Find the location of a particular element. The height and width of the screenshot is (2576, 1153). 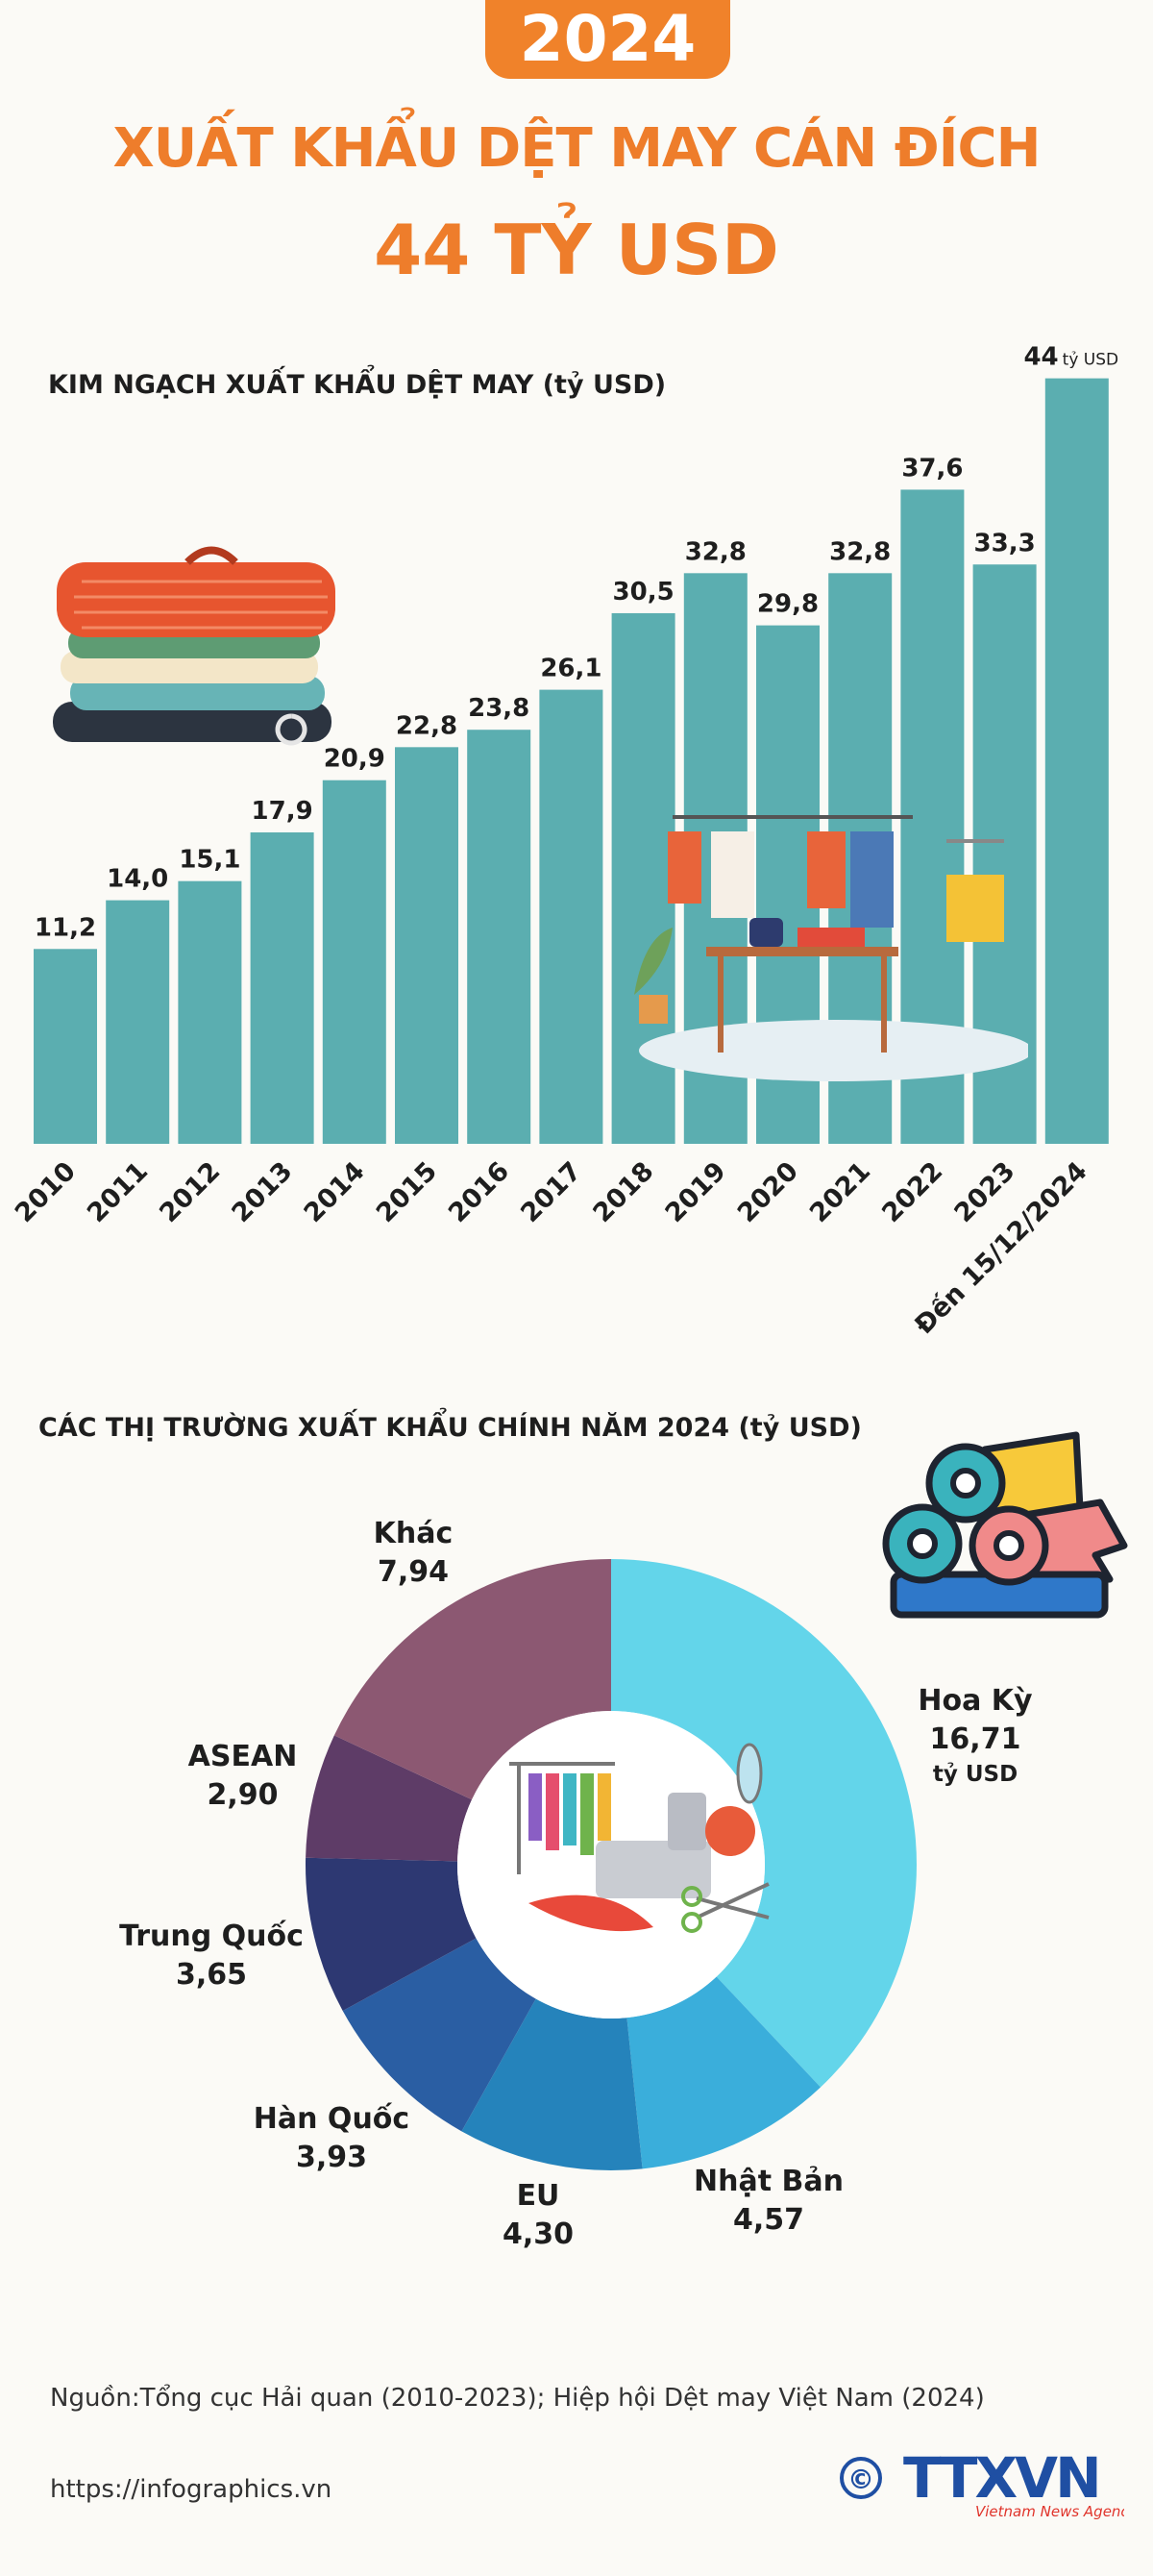

bar-2011 is located at coordinates (138, 1022).